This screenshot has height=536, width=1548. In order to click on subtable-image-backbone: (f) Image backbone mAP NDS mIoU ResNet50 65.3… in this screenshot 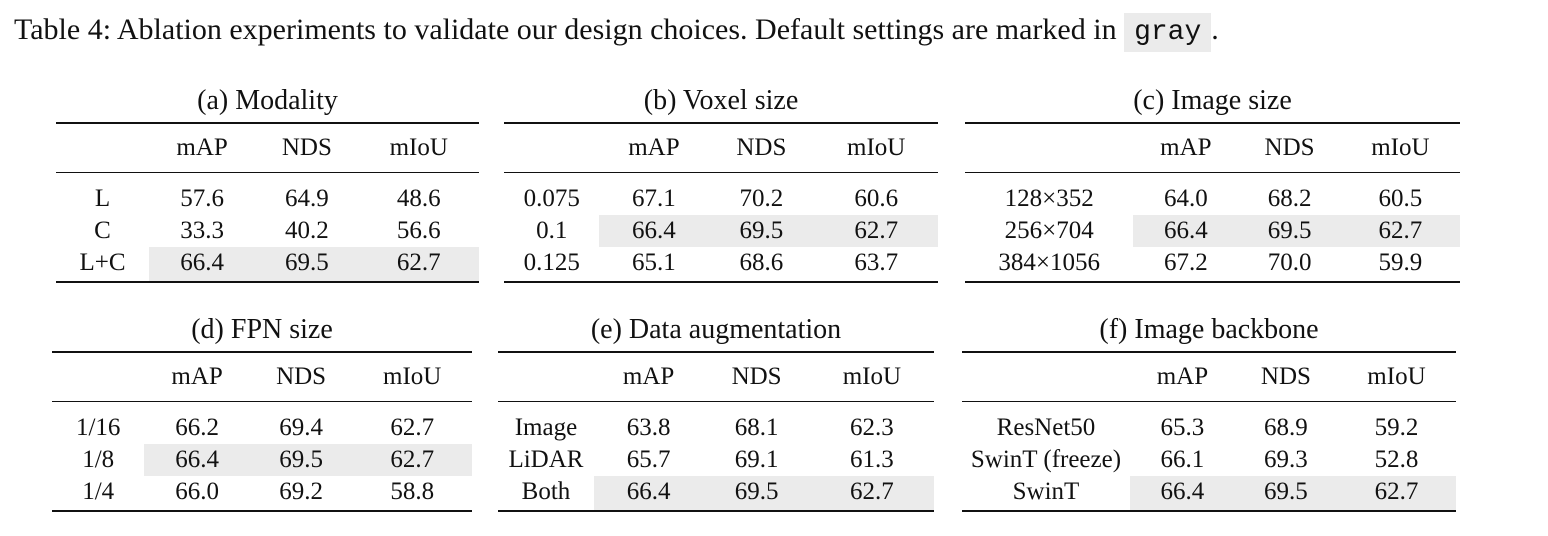, I will do `click(1209, 412)`.